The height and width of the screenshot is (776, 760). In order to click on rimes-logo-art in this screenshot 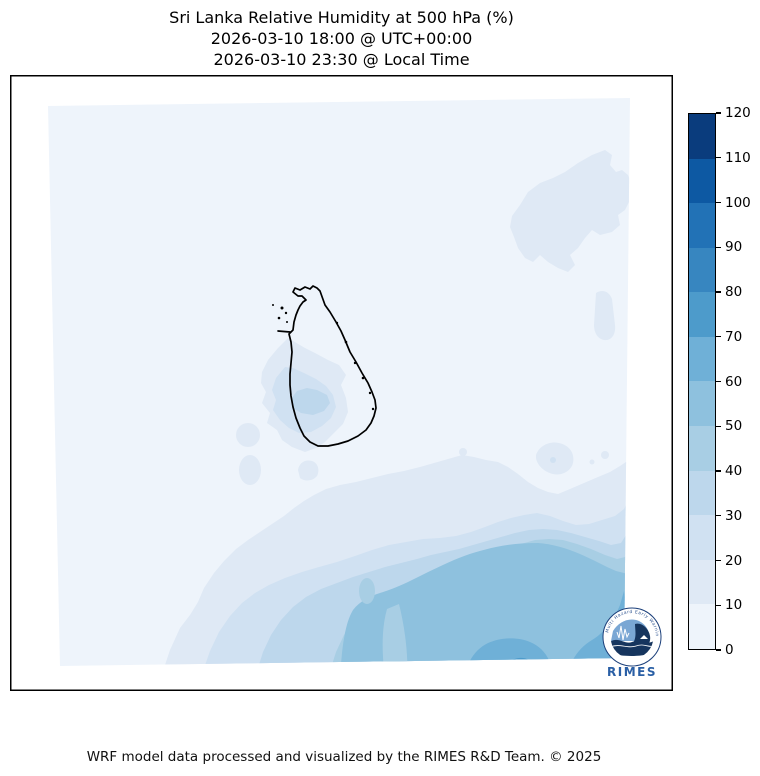, I will do `click(632, 637)`.